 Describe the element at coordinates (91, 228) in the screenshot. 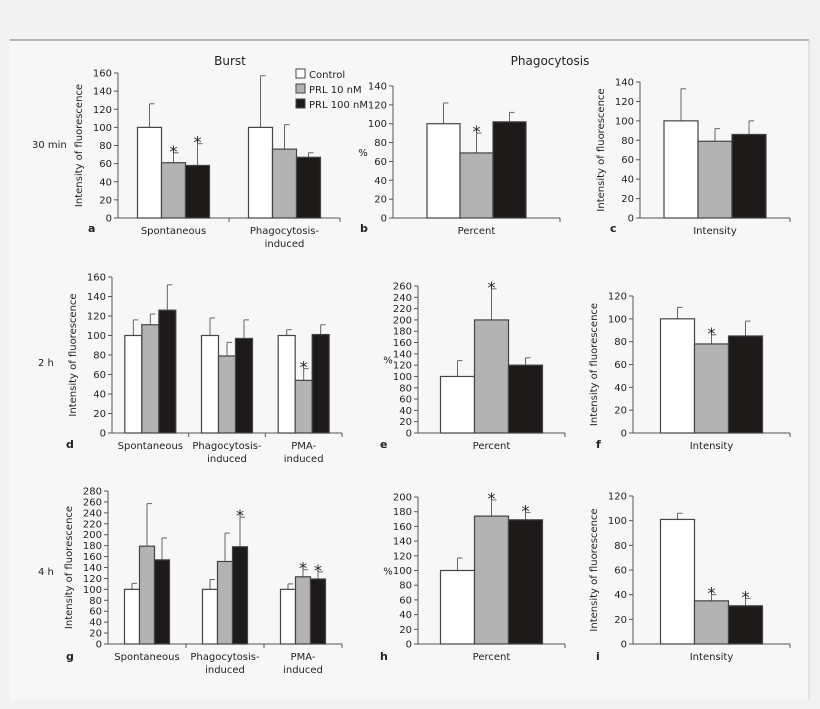

I see `panel-letter: a` at that location.